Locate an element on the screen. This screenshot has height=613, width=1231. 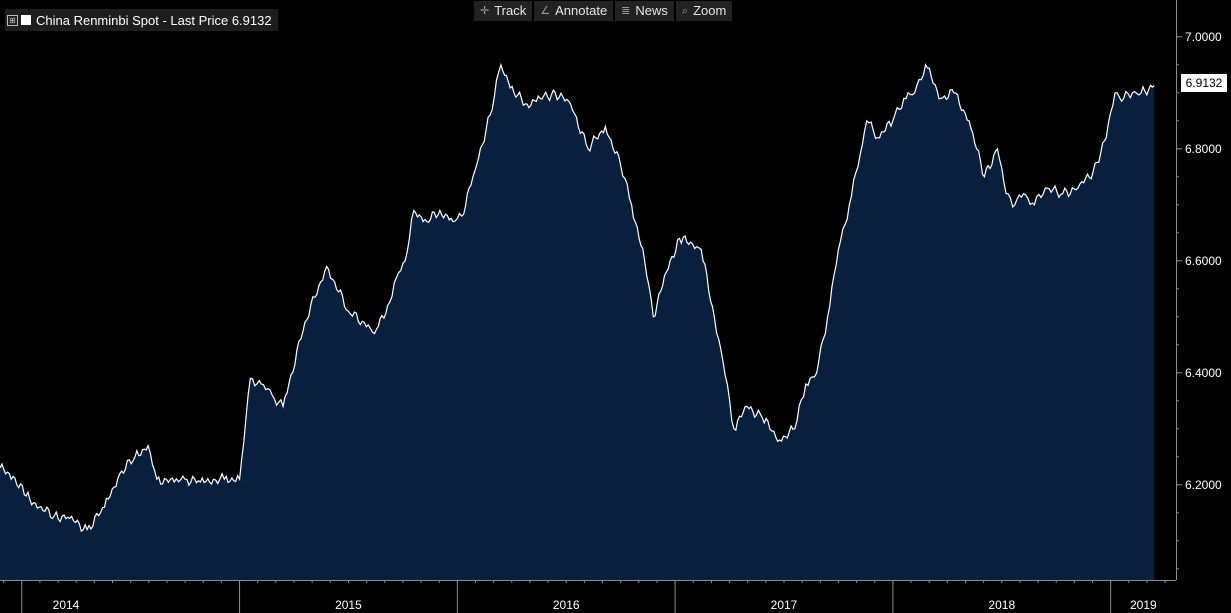
track-button: ✛ Track is located at coordinates (503, 11).